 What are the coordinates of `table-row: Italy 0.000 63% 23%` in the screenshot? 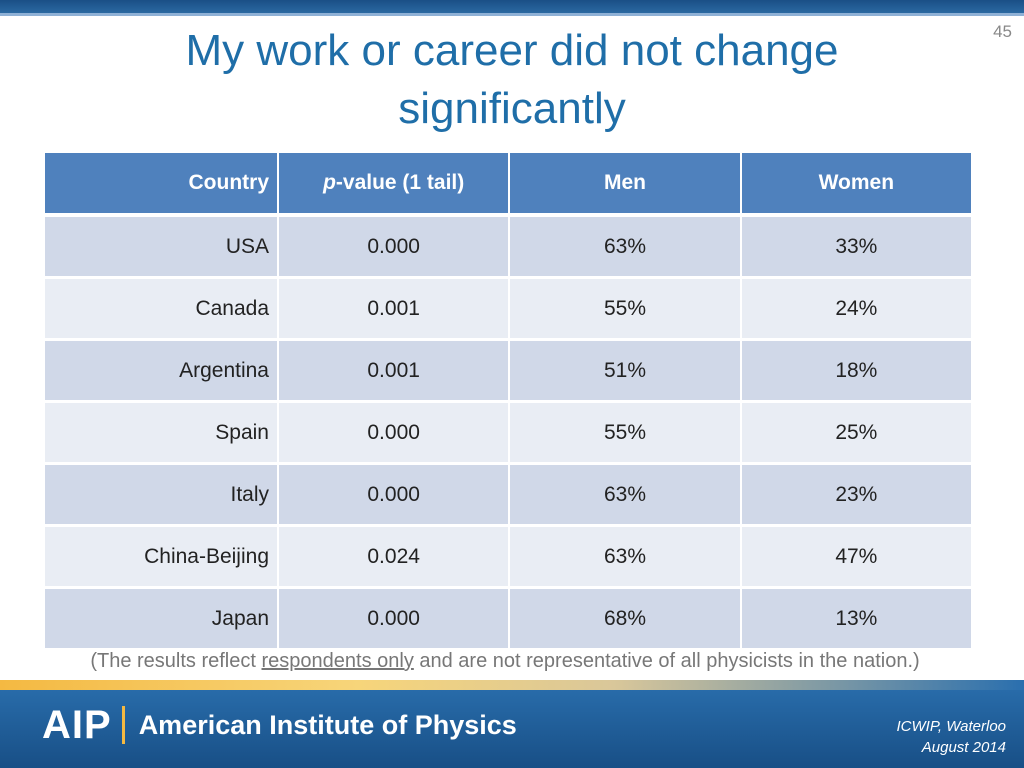 It's located at (508, 495).